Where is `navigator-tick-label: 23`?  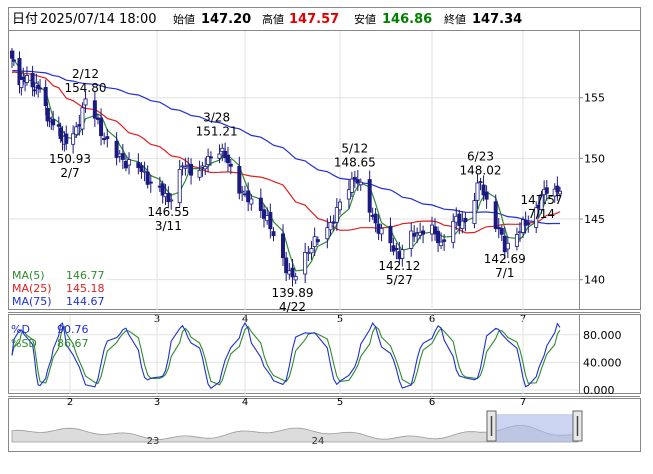 navigator-tick-label: 23 is located at coordinates (153, 441).